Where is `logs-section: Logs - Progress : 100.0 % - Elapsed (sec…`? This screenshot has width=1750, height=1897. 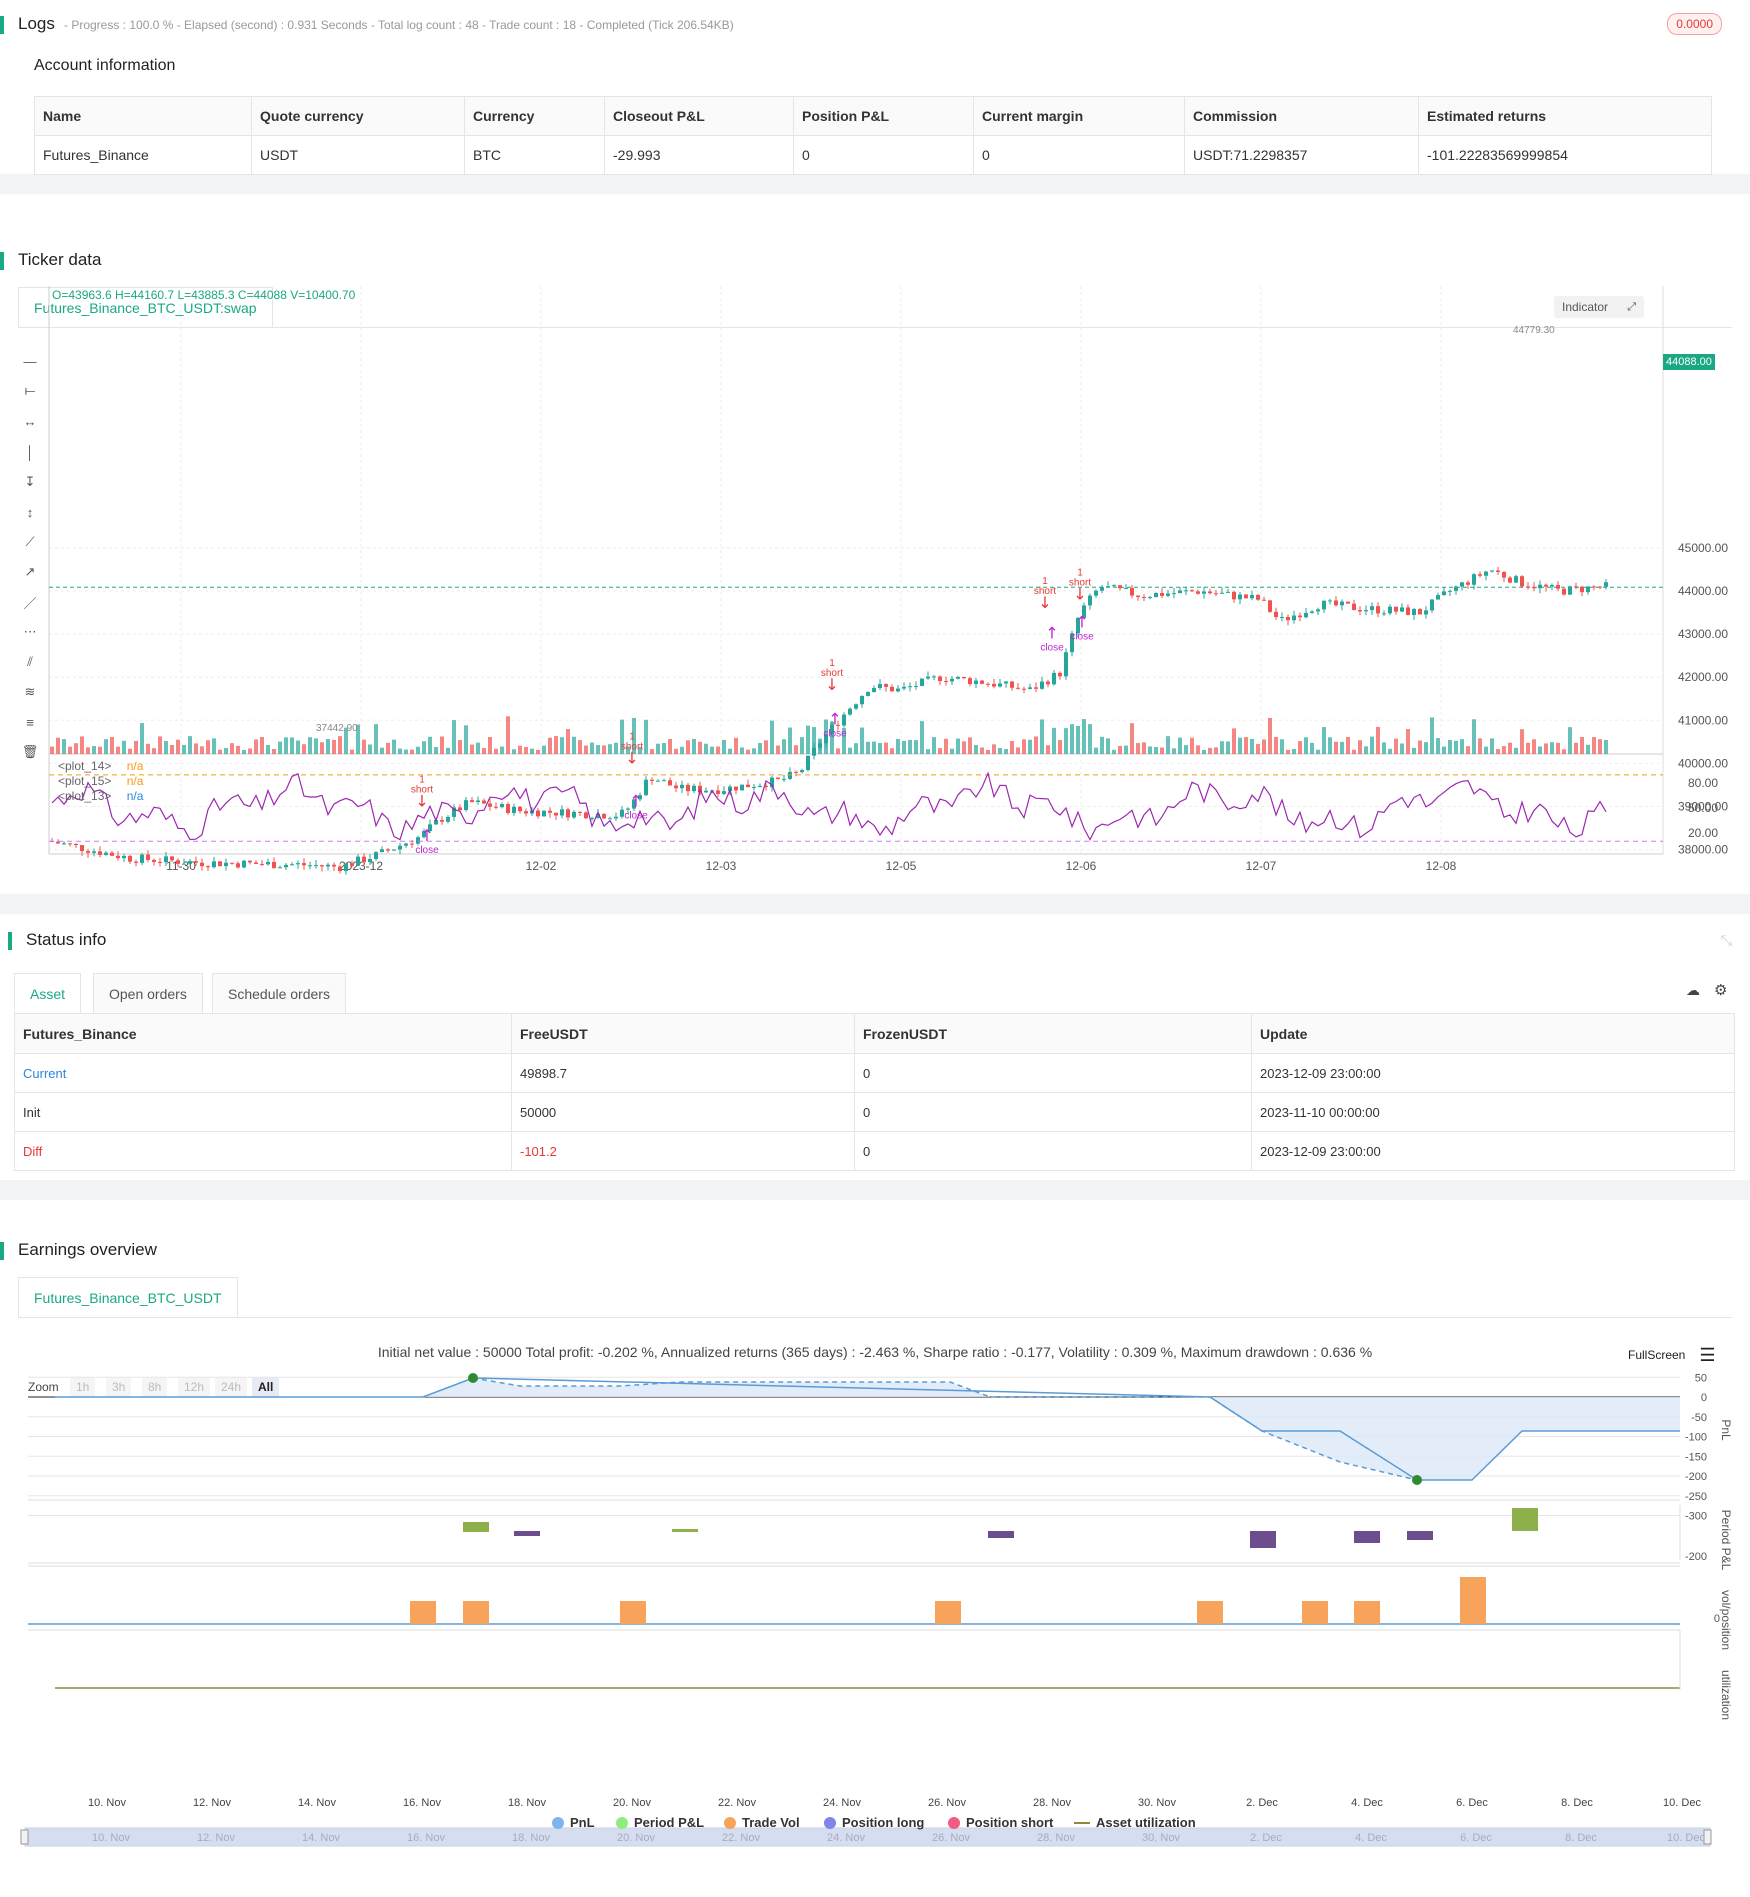 logs-section: Logs - Progress : 100.0 % - Elapsed (sec… is located at coordinates (875, 87).